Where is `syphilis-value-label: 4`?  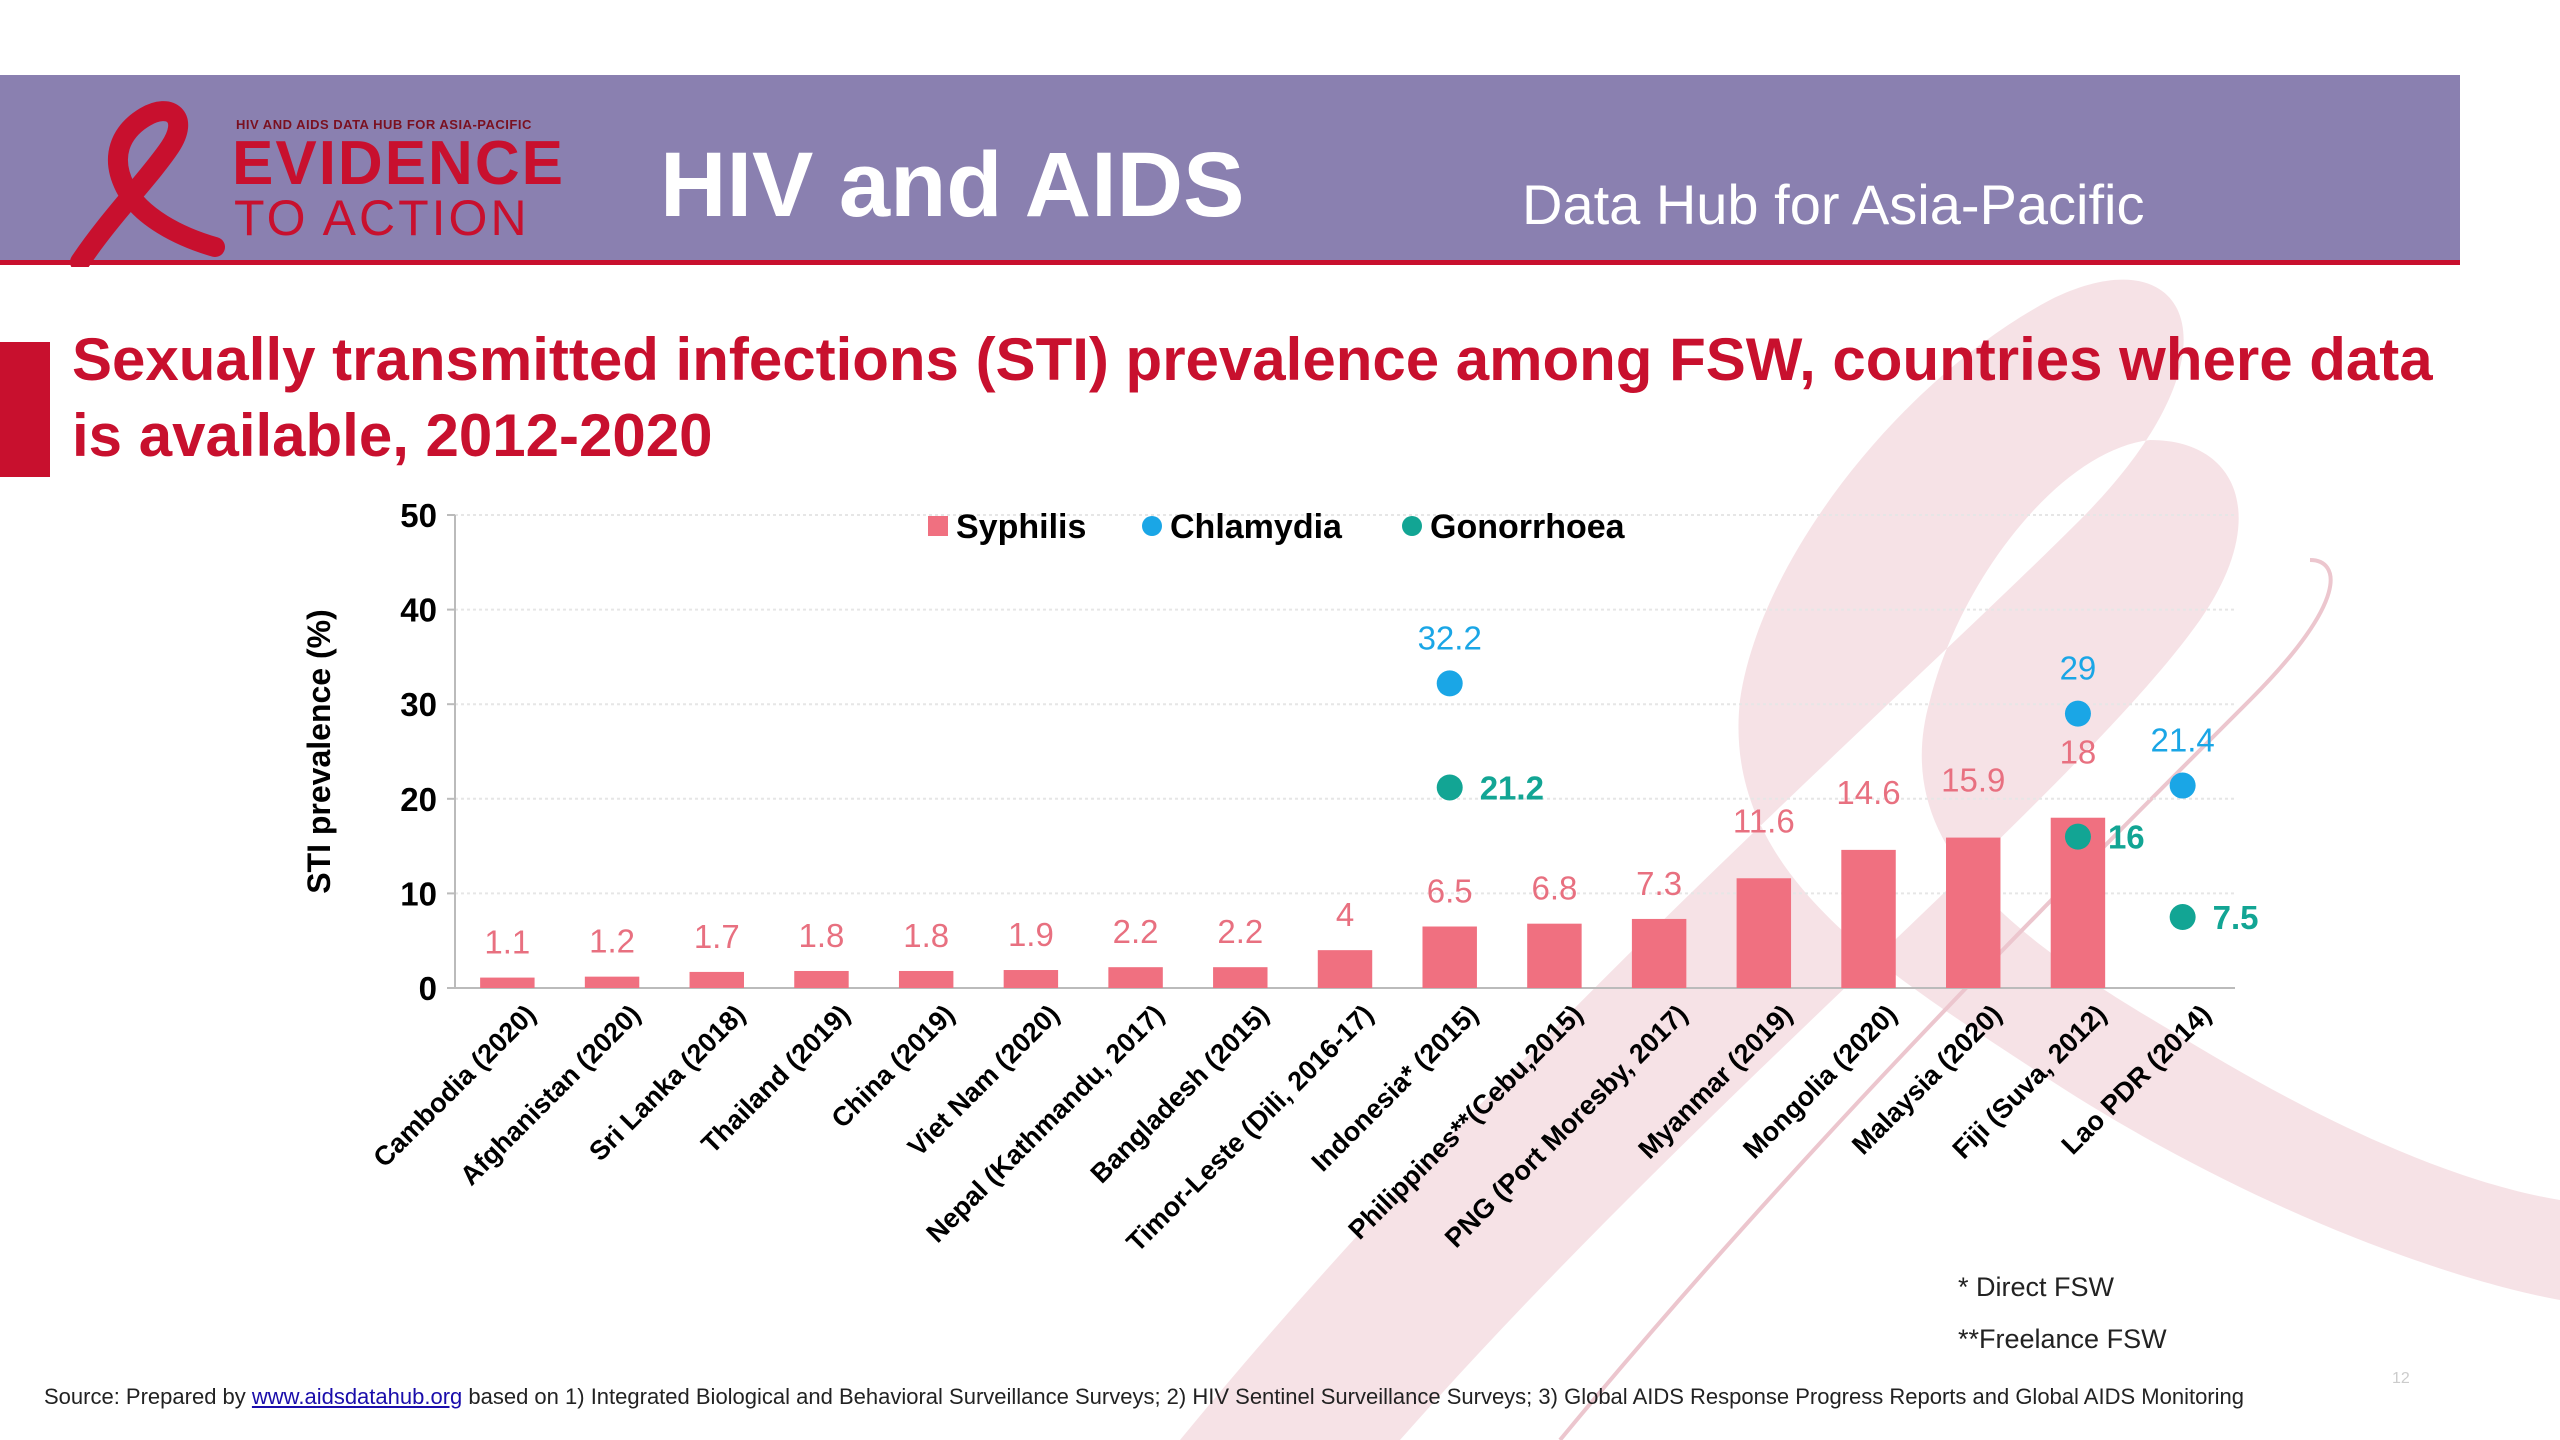
syphilis-value-label: 4 is located at coordinates (1345, 914).